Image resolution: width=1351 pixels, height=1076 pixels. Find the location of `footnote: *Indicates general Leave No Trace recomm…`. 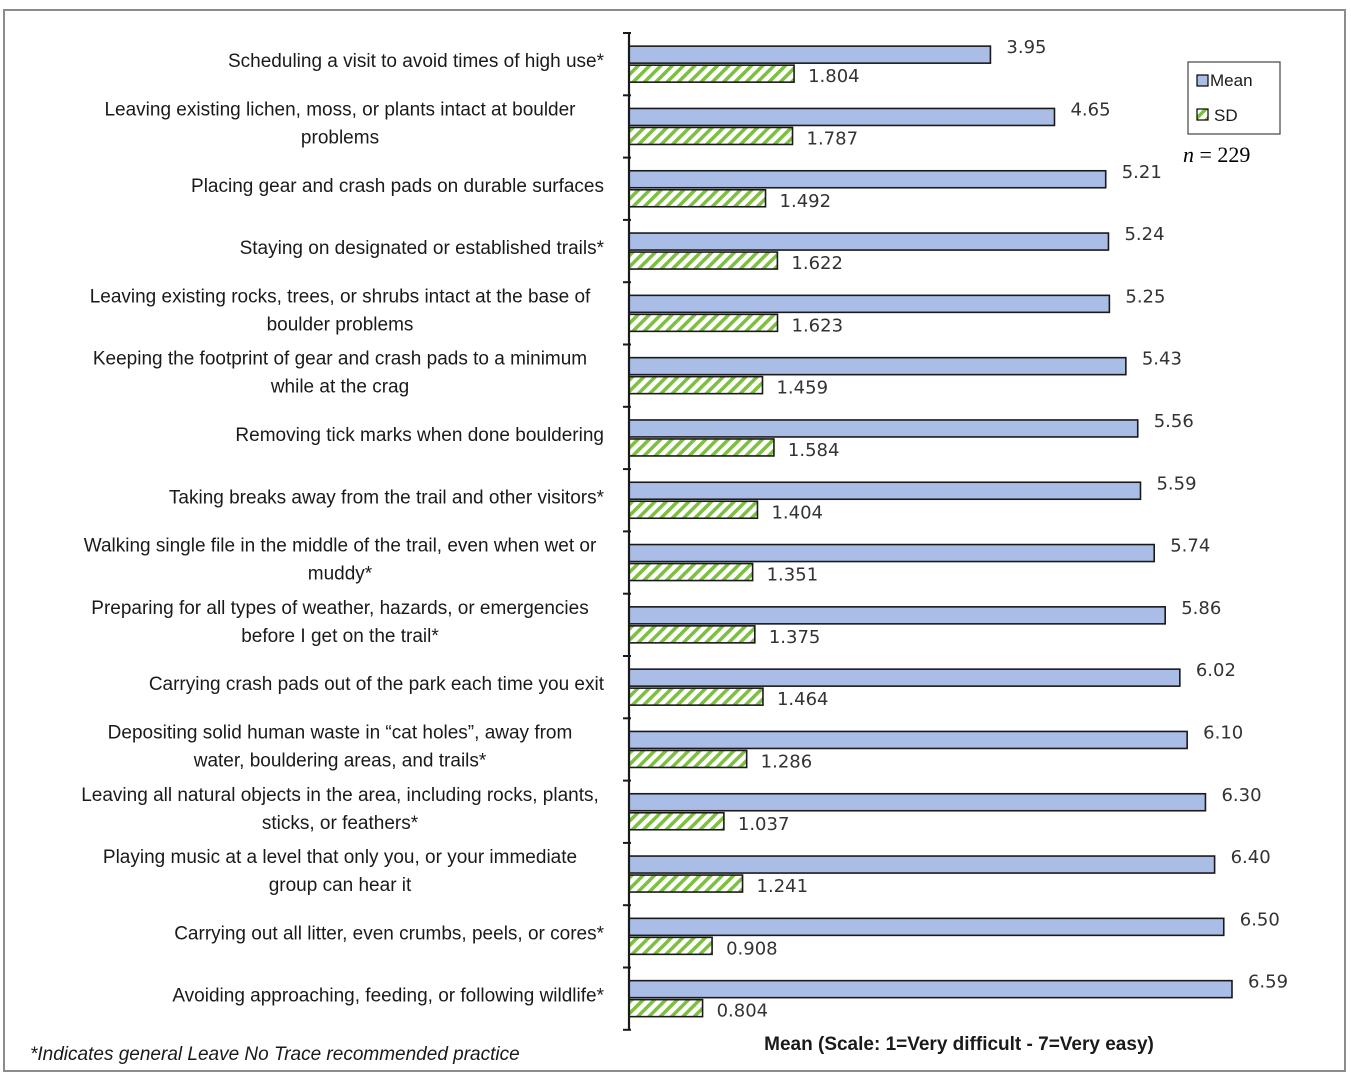

footnote: *Indicates general Leave No Trace recomm… is located at coordinates (275, 1054).